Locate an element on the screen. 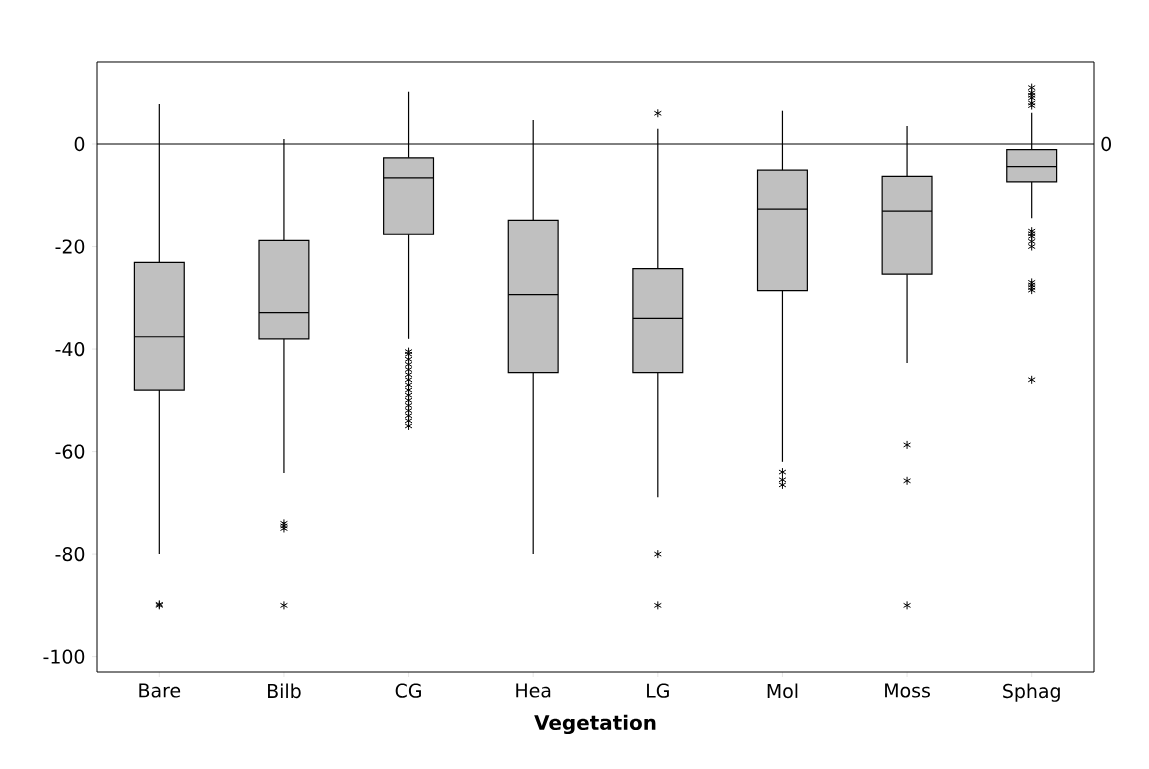 This screenshot has width=1149, height=769. x-tick-label: Bilb is located at coordinates (284, 691).